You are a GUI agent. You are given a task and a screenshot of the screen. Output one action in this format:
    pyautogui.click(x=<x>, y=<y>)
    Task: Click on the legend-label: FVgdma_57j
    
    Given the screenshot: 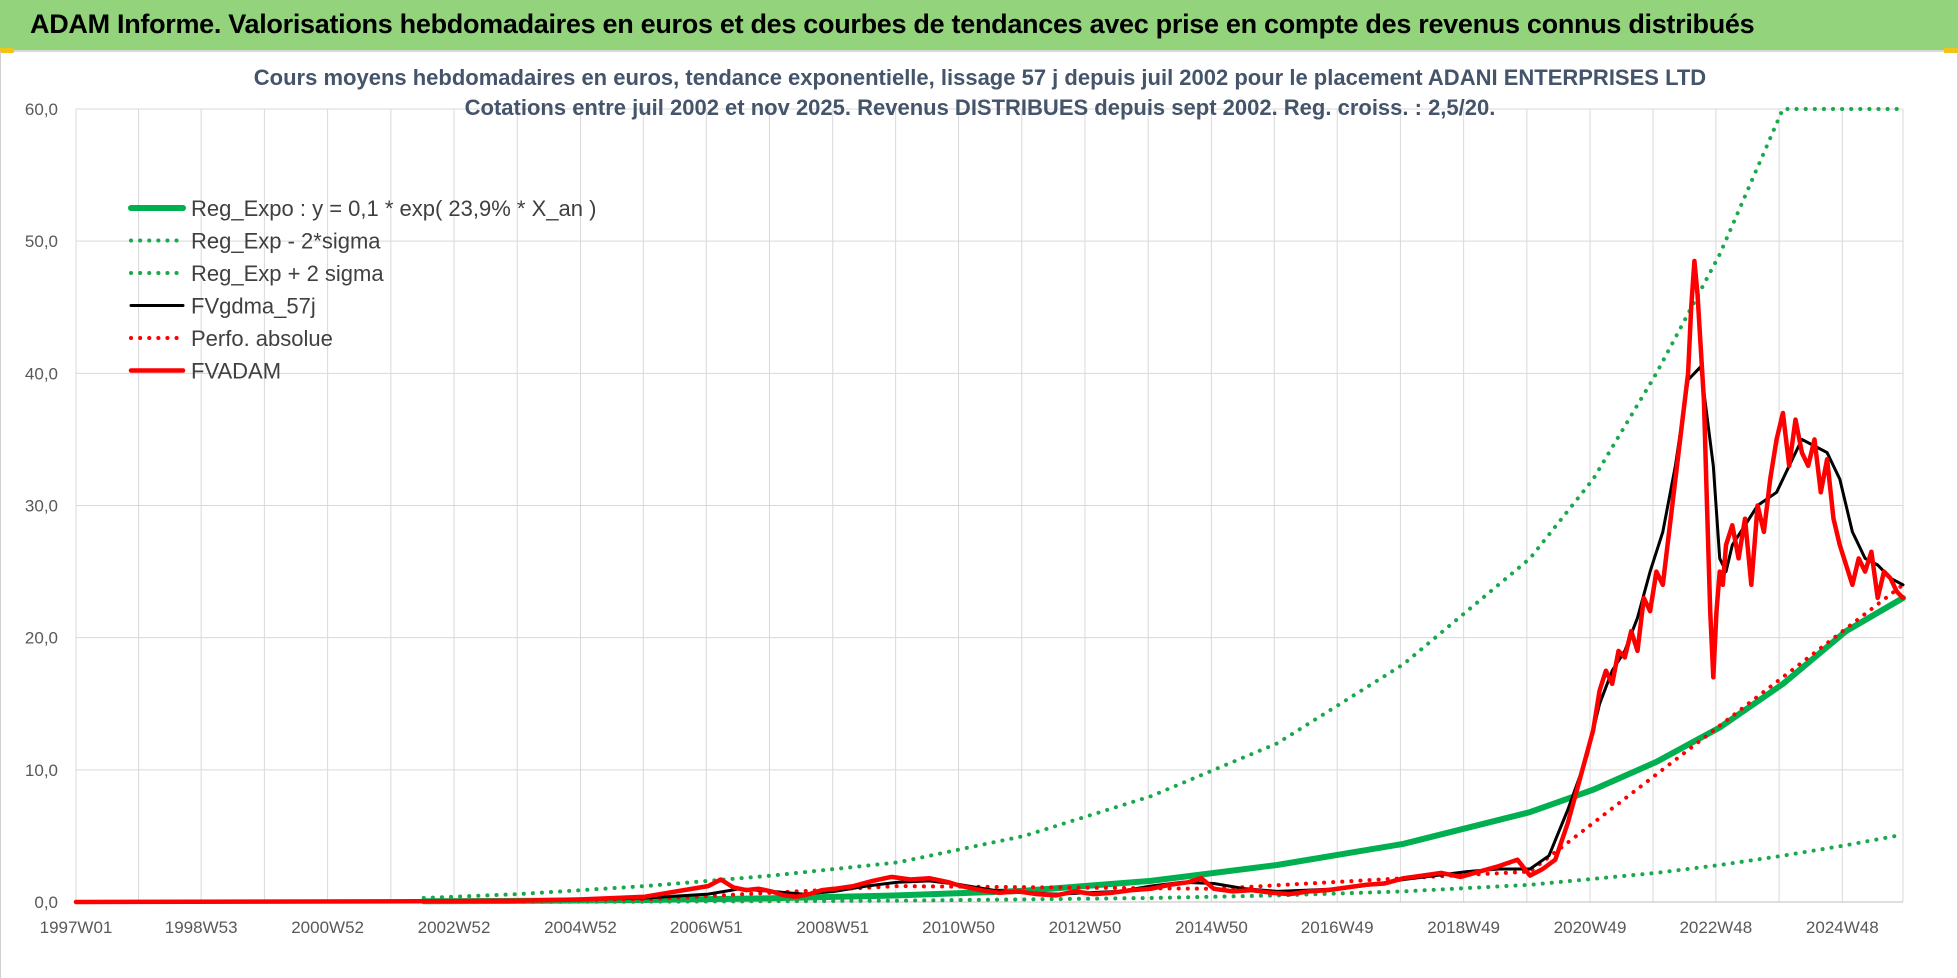 What is the action you would take?
    pyautogui.click(x=253, y=306)
    